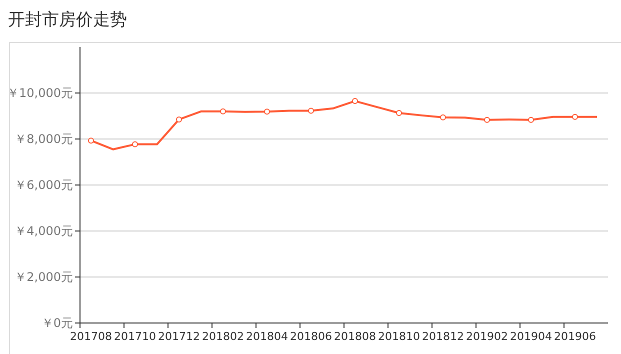 The image size is (621, 354). What do you see at coordinates (399, 336) in the screenshot?
I see `x-tick-label: 201810` at bounding box center [399, 336].